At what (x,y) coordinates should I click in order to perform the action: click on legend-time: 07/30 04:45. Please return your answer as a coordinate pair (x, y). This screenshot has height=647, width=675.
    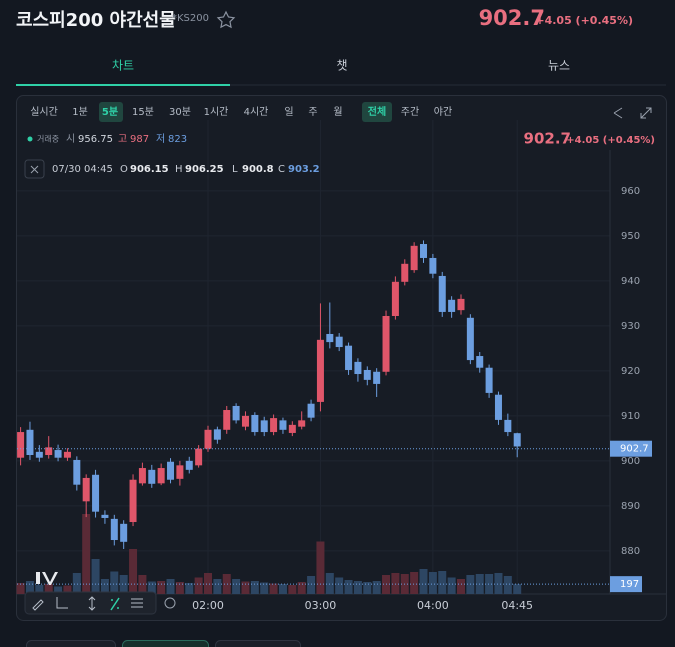
    Looking at the image, I should click on (82, 169).